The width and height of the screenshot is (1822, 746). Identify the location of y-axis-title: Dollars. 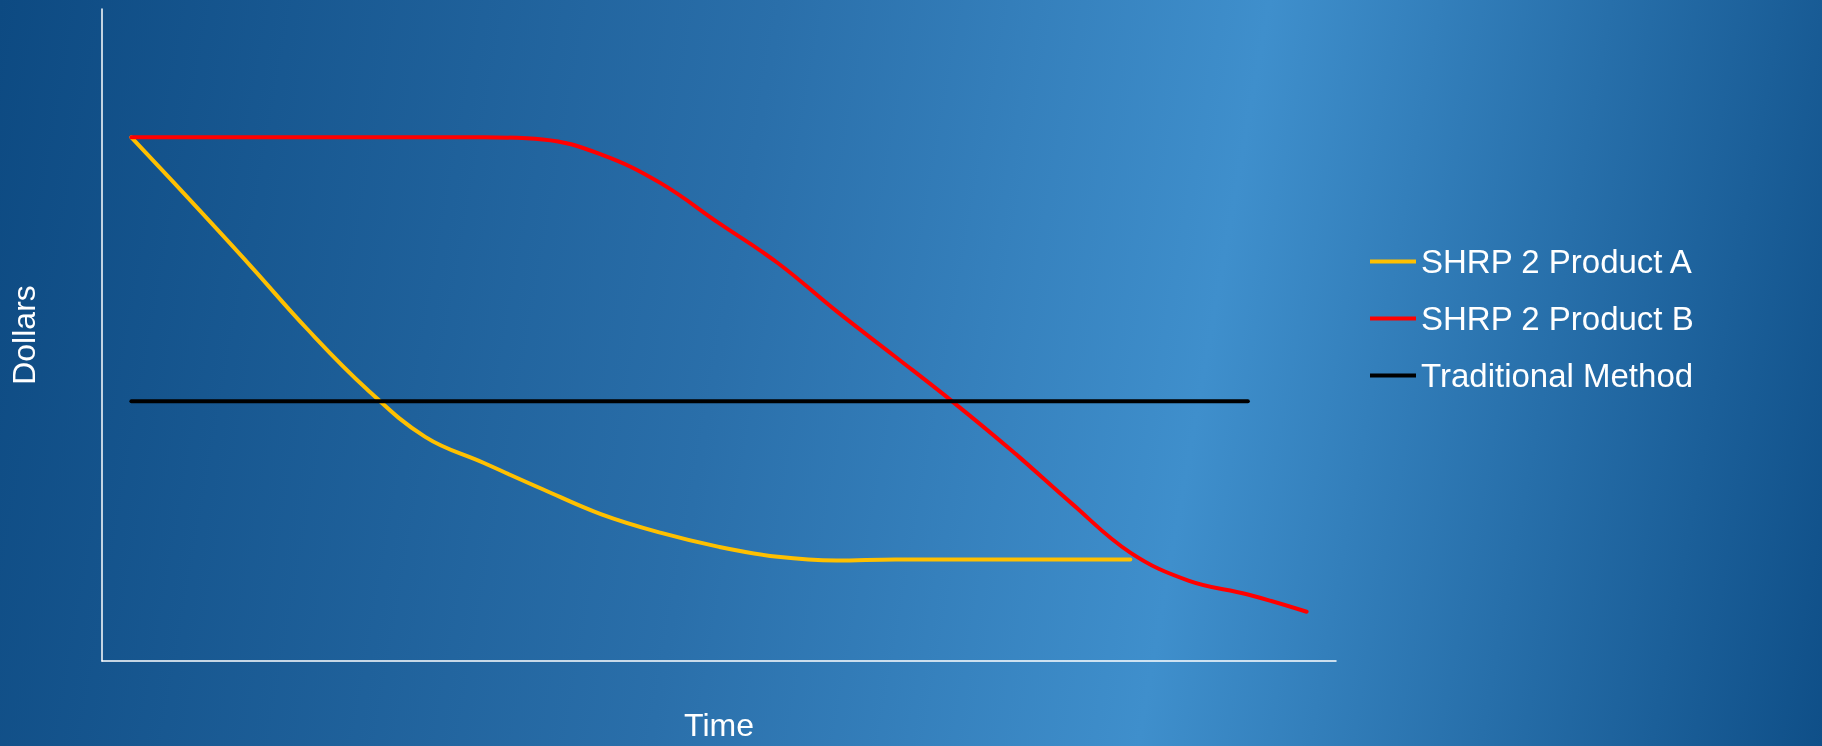
(24, 335).